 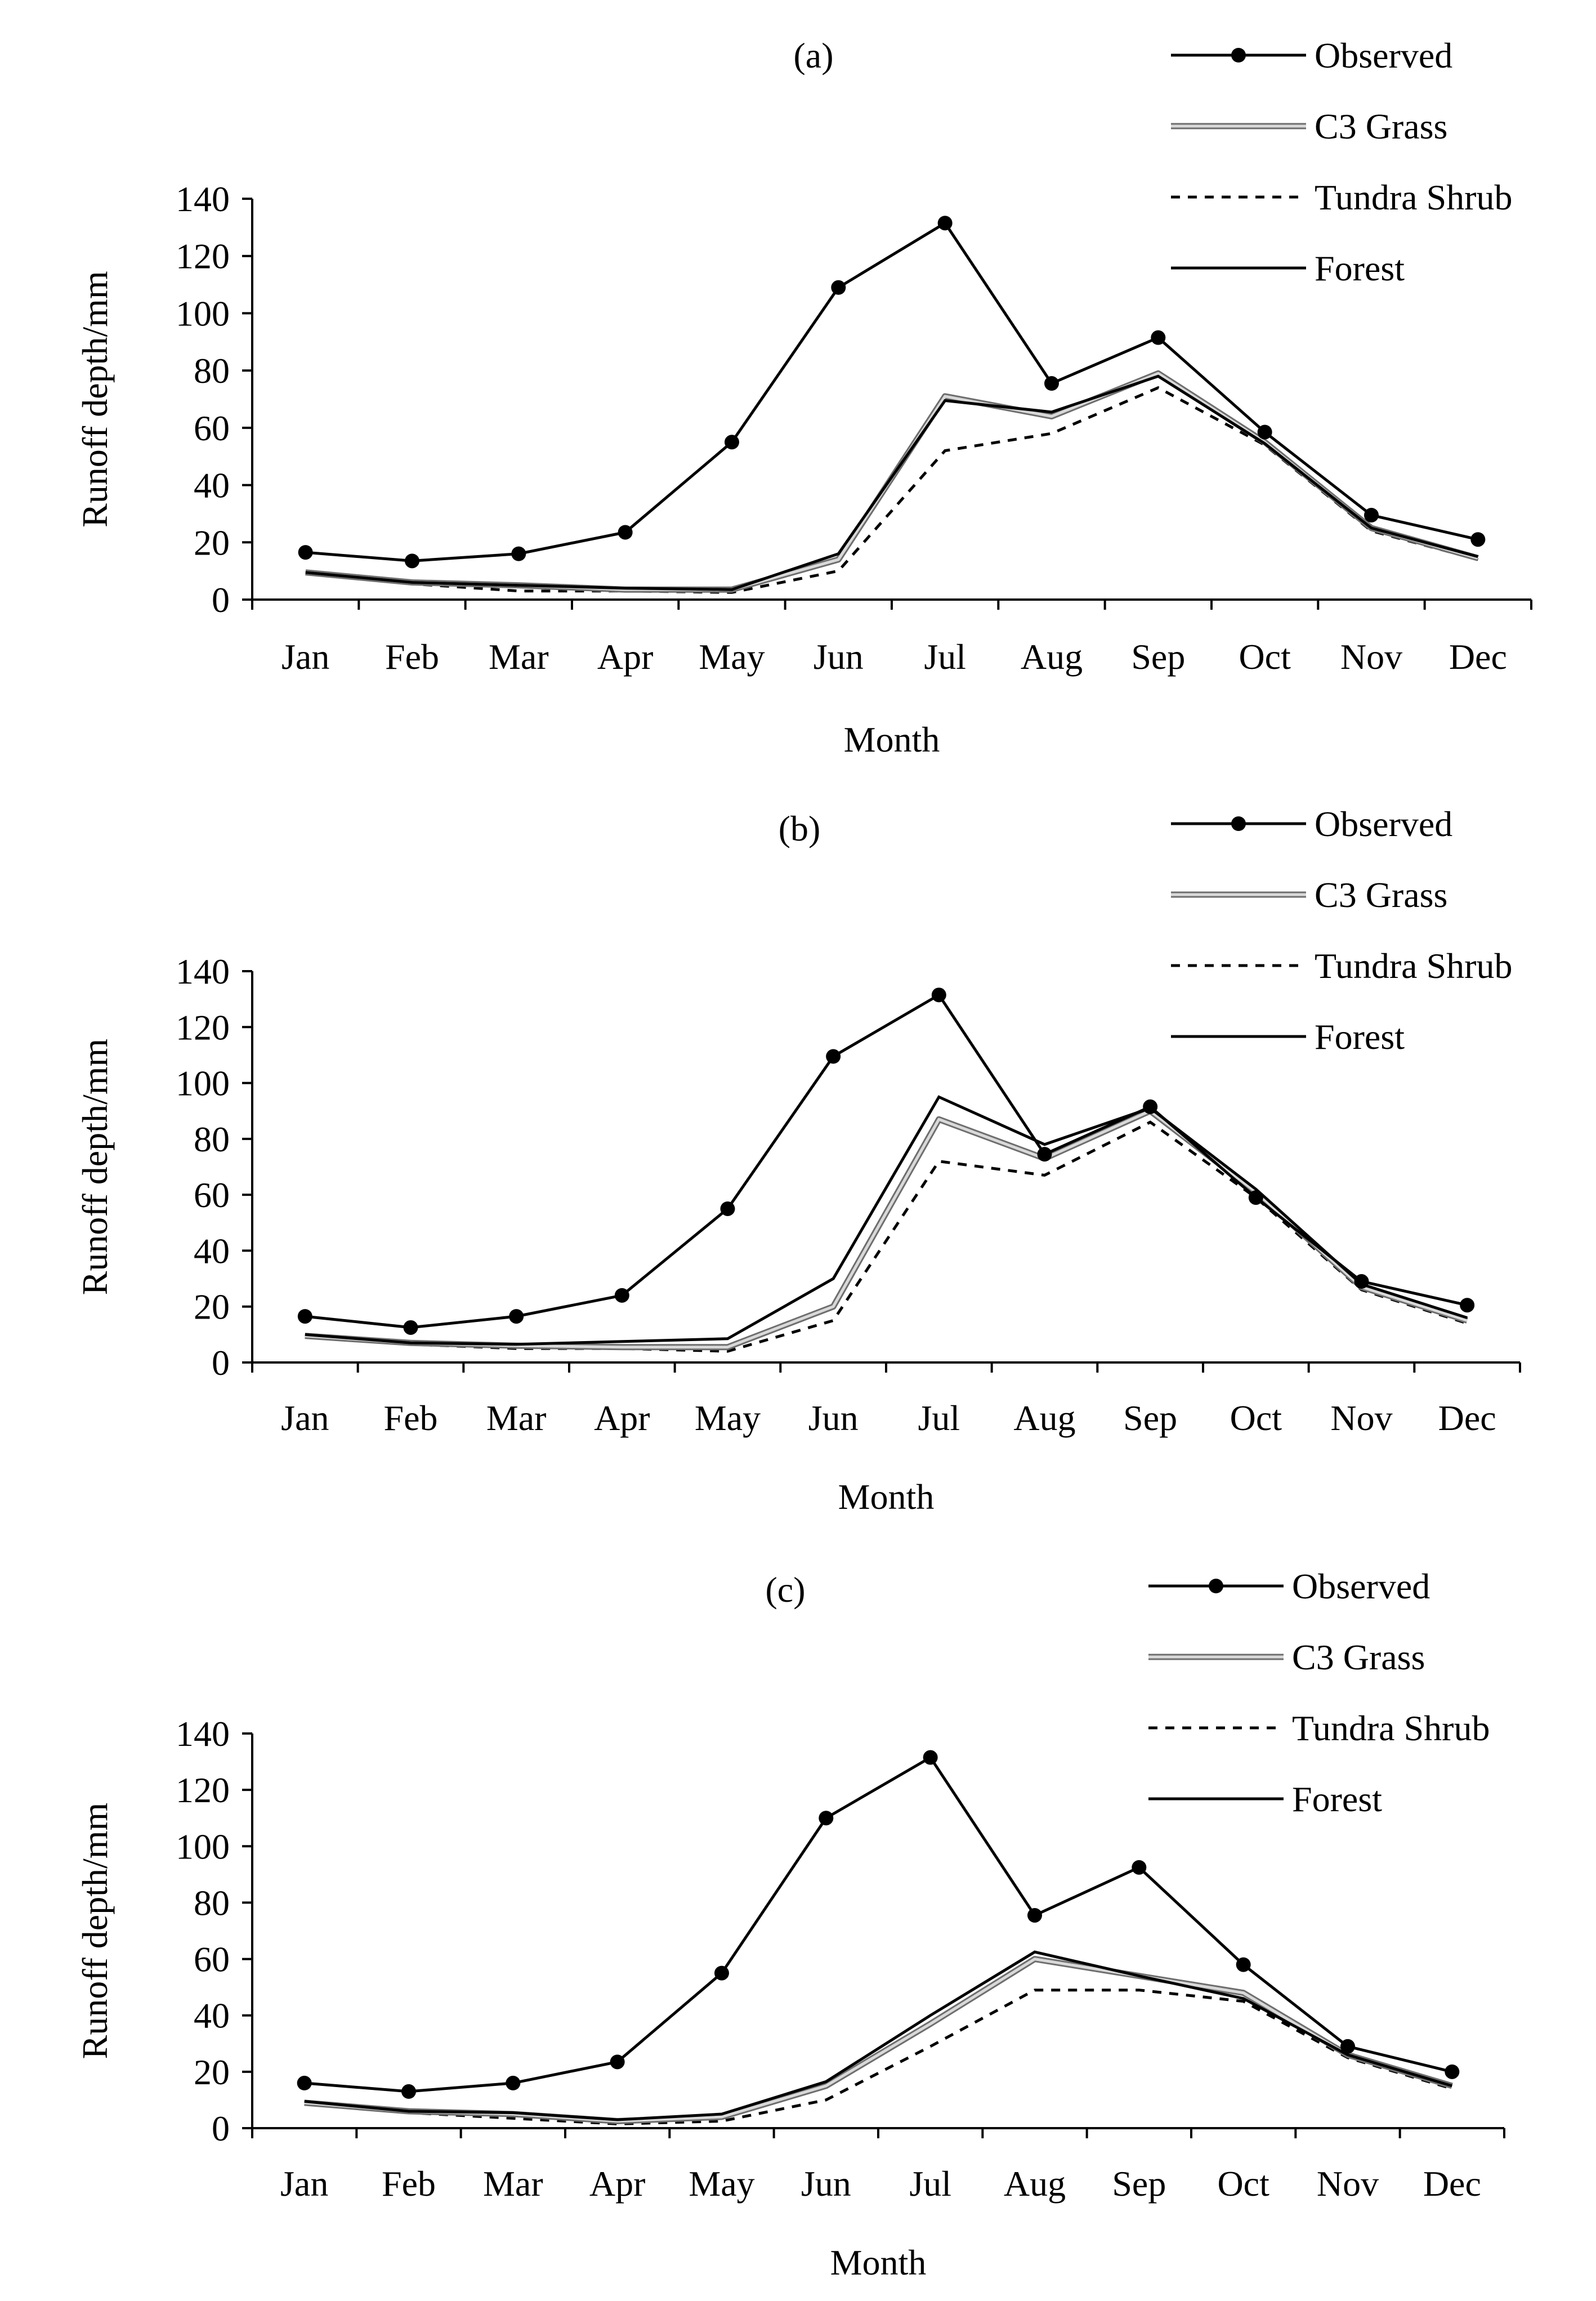 What do you see at coordinates (1381, 895) in the screenshot?
I see `legend-c3-grass-label: C3 Grass` at bounding box center [1381, 895].